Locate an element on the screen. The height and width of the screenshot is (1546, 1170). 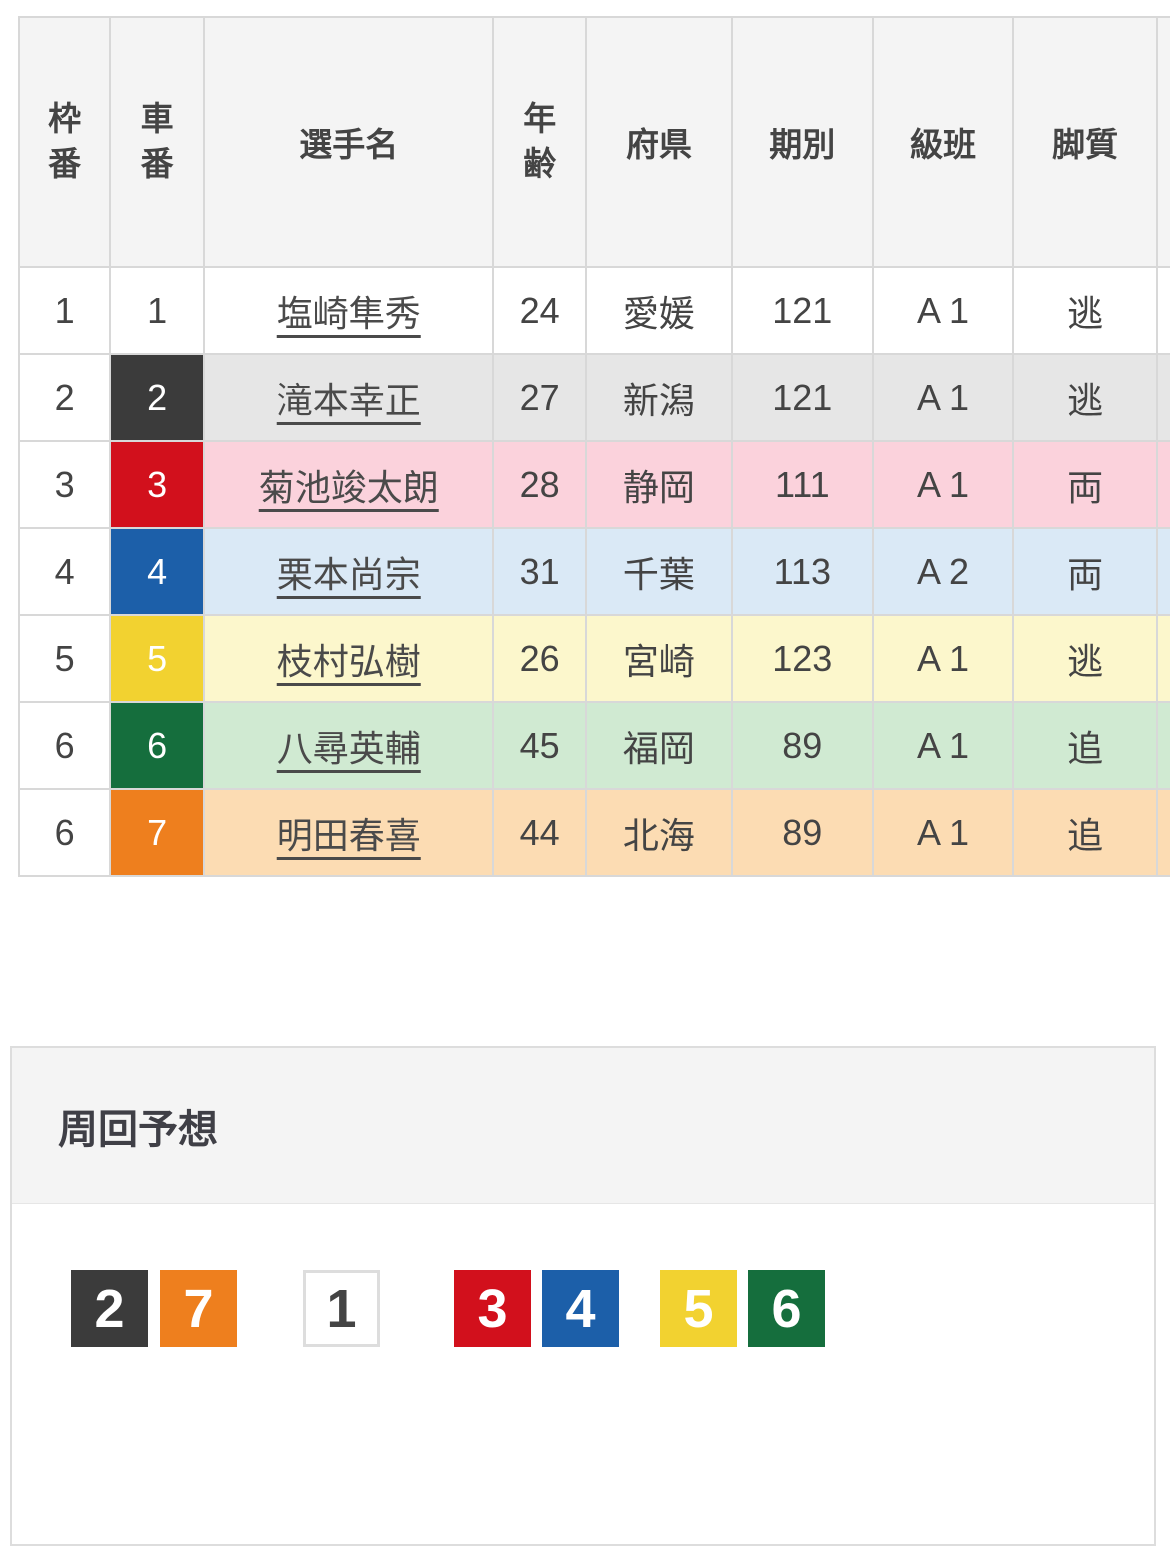
rider-box-3: 3 is located at coordinates (492, 1308).